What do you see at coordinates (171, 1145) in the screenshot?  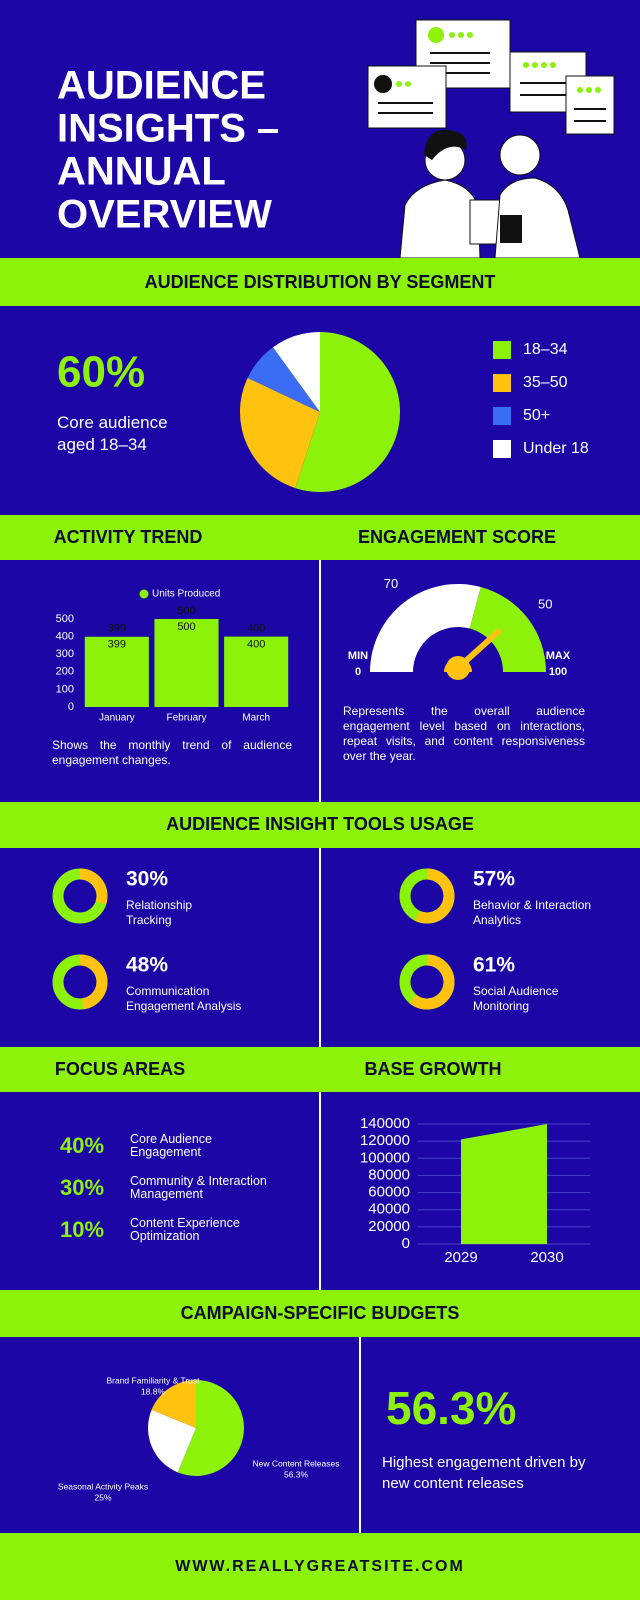 I see `focus-label: Core Audience Engagement` at bounding box center [171, 1145].